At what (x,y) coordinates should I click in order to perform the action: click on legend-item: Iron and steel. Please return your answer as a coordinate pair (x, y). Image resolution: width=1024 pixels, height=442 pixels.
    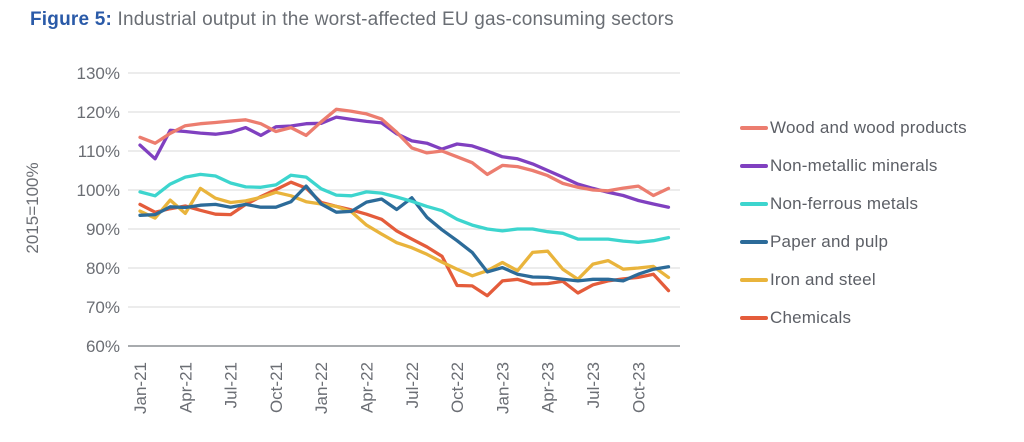
    Looking at the image, I should click on (853, 280).